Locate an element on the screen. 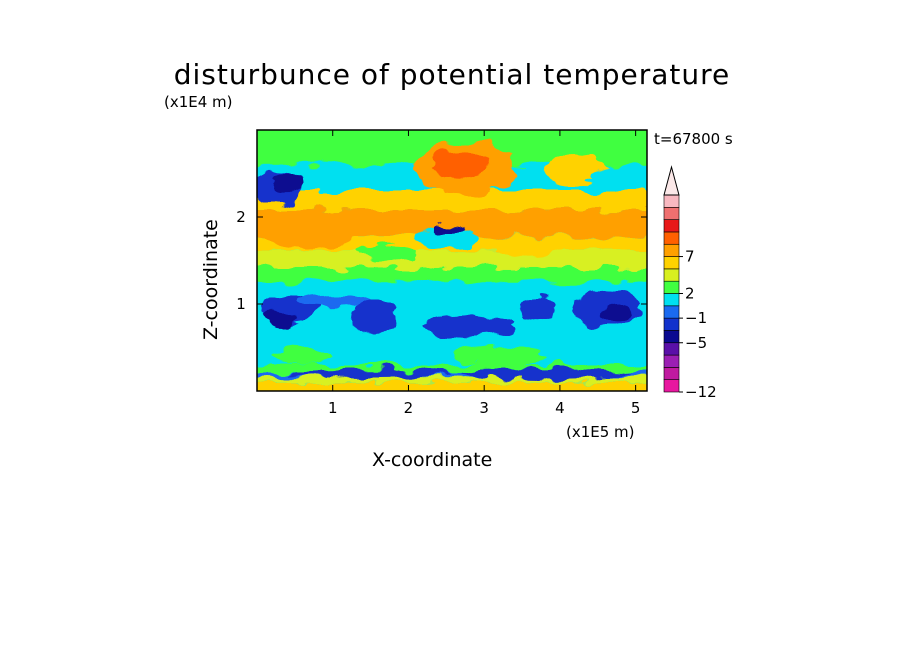 The height and width of the screenshot is (654, 904). x-unit-label: (x1E5 m) is located at coordinates (600, 432).